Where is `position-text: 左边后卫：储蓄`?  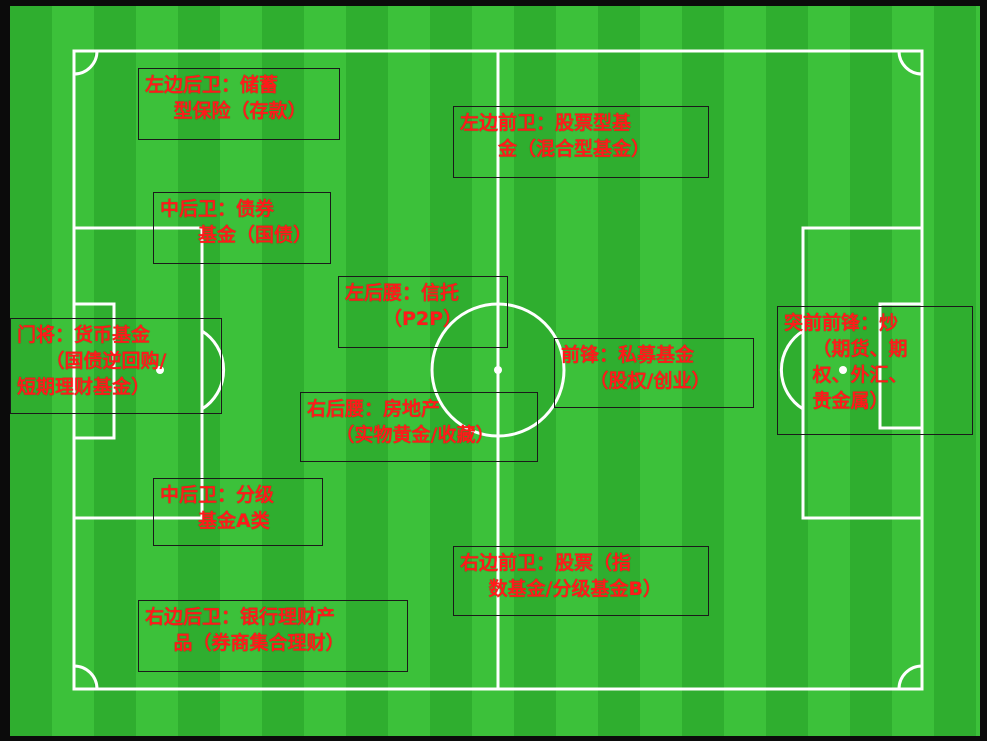
position-text: 左边后卫：储蓄 is located at coordinates (212, 85).